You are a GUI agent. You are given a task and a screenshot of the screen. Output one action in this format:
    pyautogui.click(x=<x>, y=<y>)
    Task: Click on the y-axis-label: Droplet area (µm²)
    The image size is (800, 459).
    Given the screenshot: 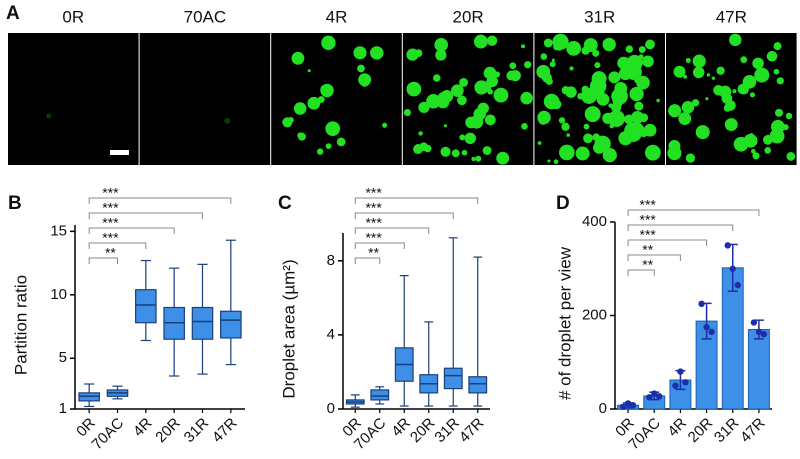 What is the action you would take?
    pyautogui.click(x=288, y=328)
    